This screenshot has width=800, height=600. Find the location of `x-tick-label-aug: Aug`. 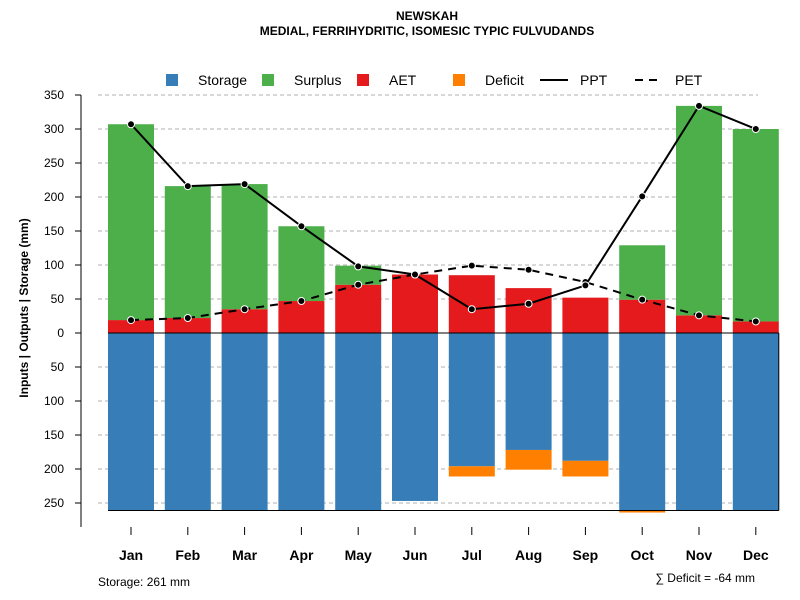

x-tick-label-aug: Aug is located at coordinates (528, 555).